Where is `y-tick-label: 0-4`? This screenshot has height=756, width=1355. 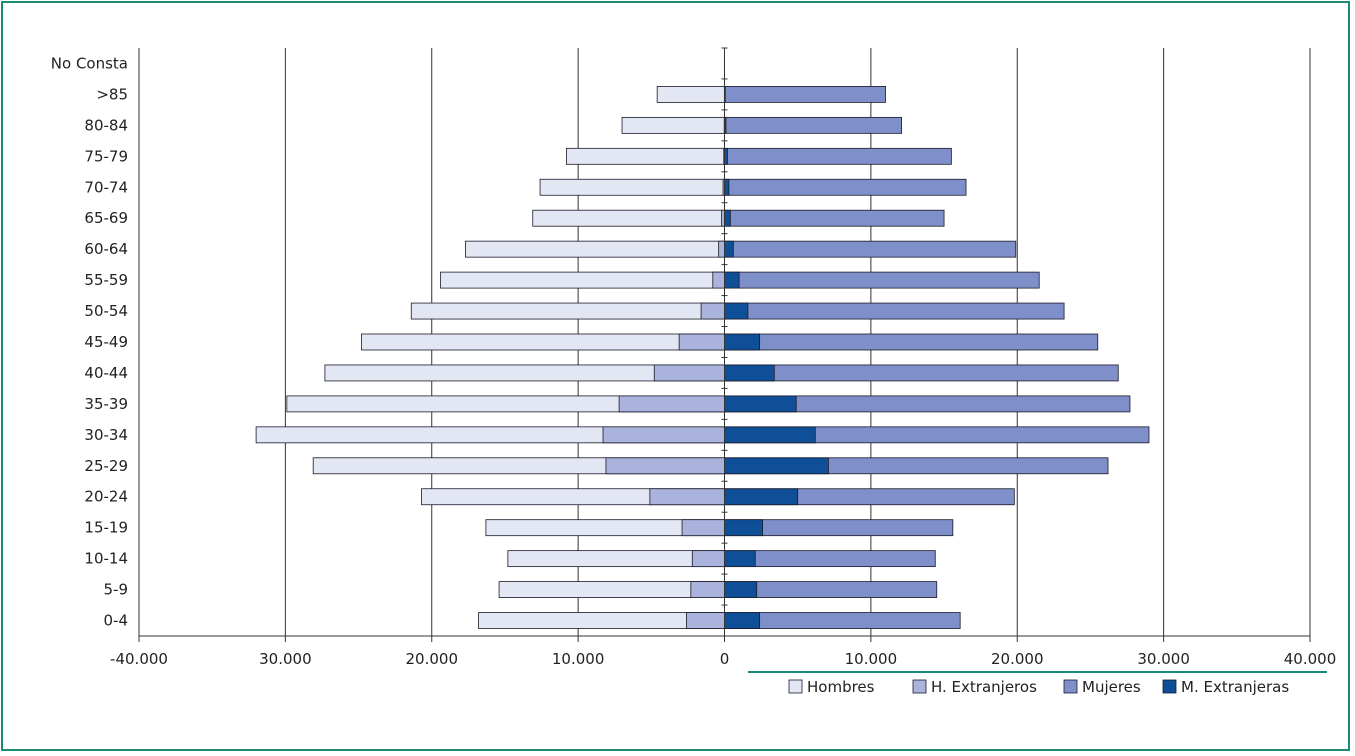 y-tick-label: 0-4 is located at coordinates (116, 621).